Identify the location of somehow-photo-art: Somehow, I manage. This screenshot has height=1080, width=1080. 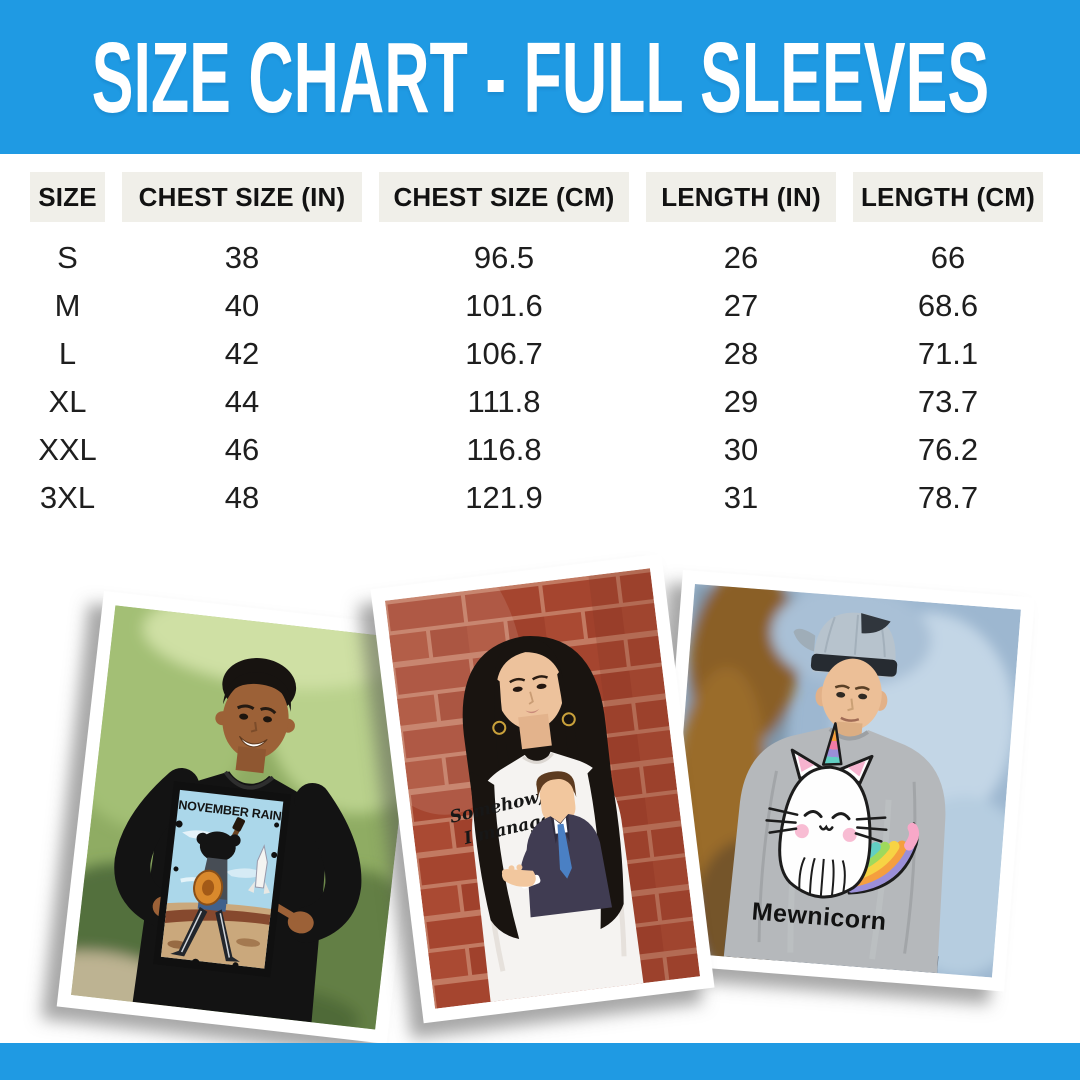
(542, 788).